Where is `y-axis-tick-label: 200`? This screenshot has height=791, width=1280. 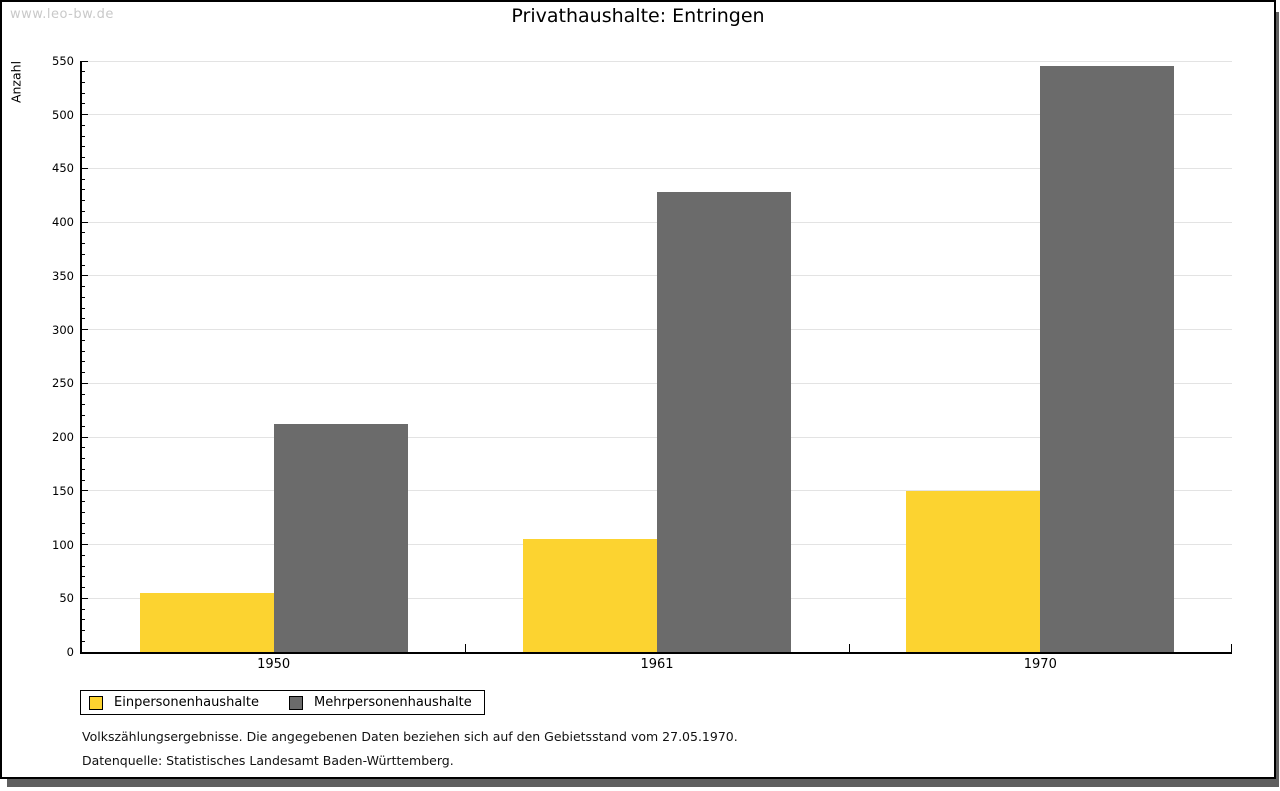
y-axis-tick-label: 200 is located at coordinates (63, 437).